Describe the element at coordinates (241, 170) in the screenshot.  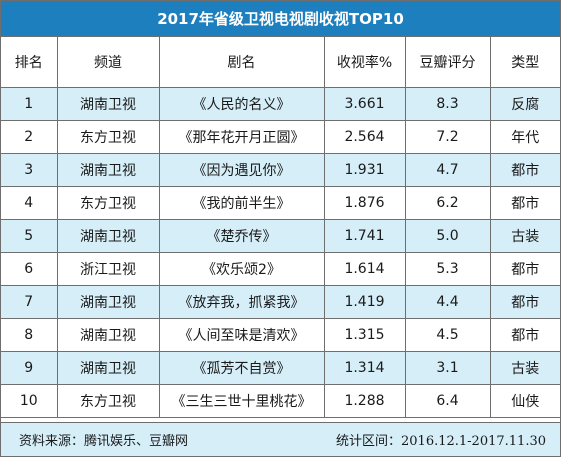
I see `cell-drama-title: 《因为遇见你》` at that location.